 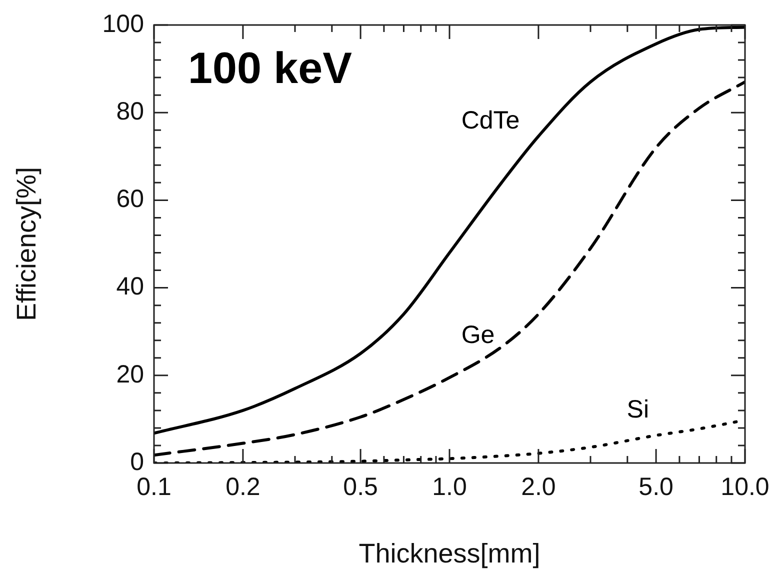 I want to click on x-tick-label: 2.0, so click(x=538, y=486).